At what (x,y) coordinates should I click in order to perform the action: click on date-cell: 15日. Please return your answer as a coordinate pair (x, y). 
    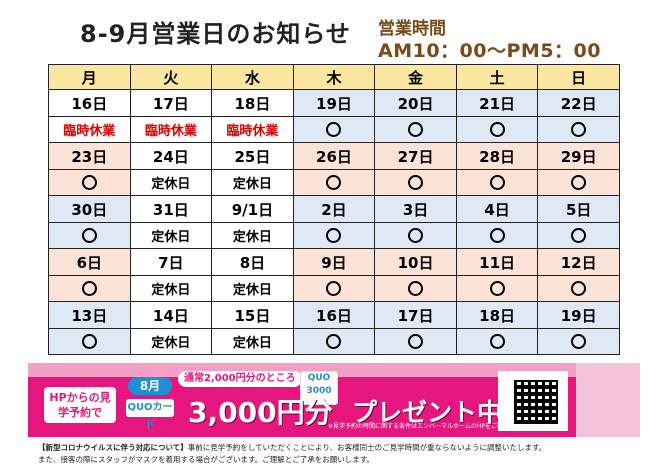
    Looking at the image, I should click on (252, 315).